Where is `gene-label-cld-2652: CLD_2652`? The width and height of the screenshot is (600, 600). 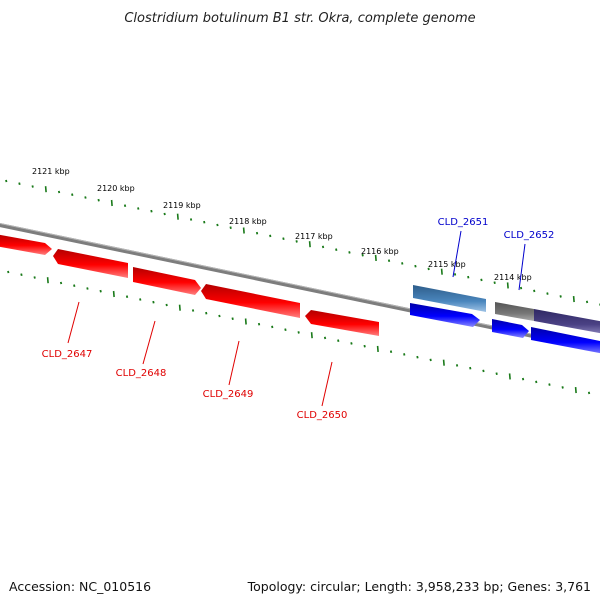 gene-label-cld-2652: CLD_2652 is located at coordinates (529, 235).